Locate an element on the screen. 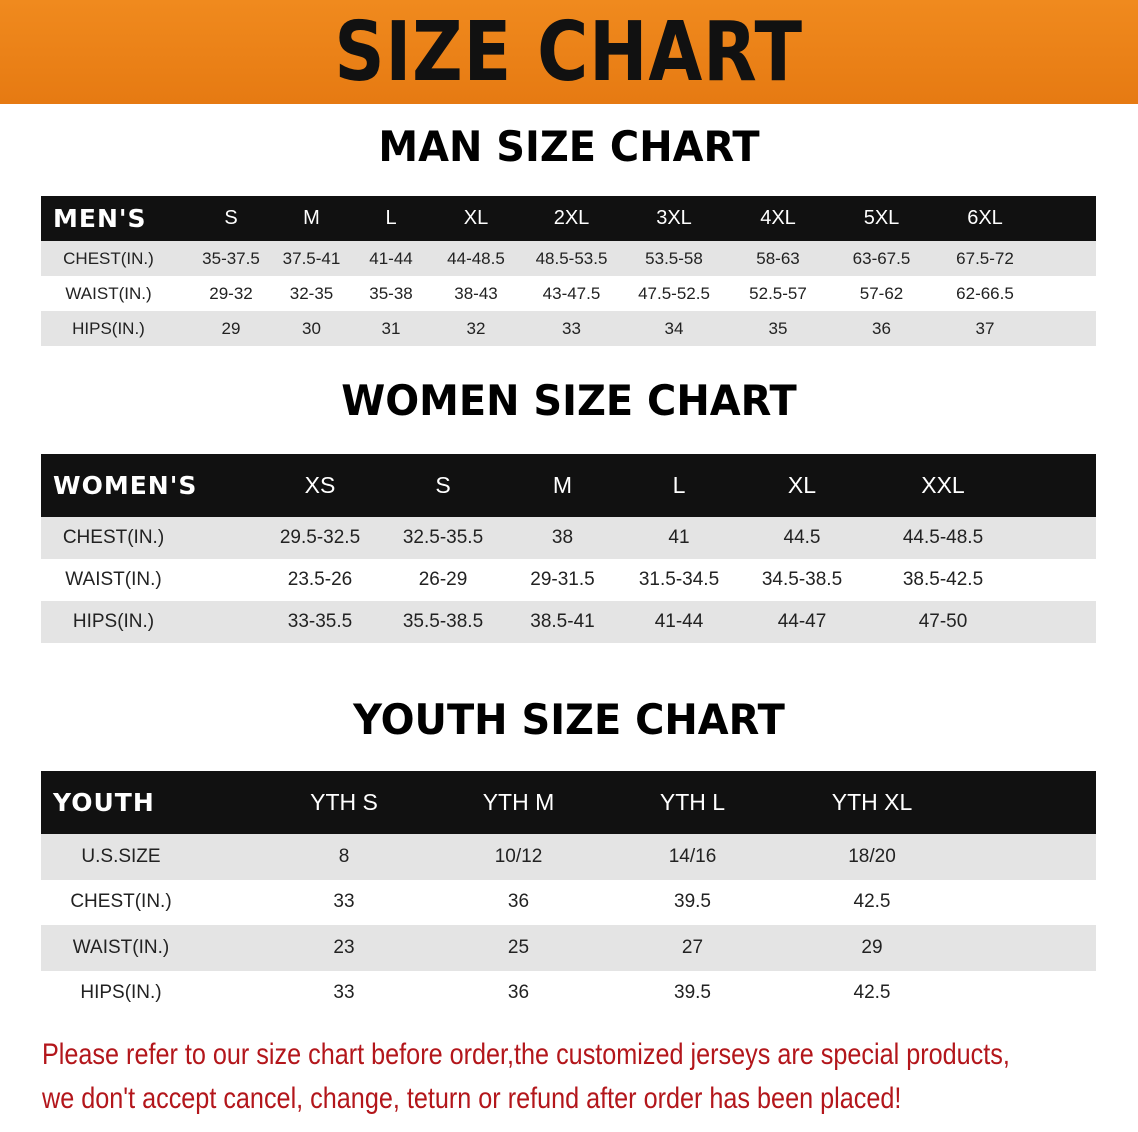 The width and height of the screenshot is (1138, 1132). size-header-cell: YTH L is located at coordinates (692, 802).